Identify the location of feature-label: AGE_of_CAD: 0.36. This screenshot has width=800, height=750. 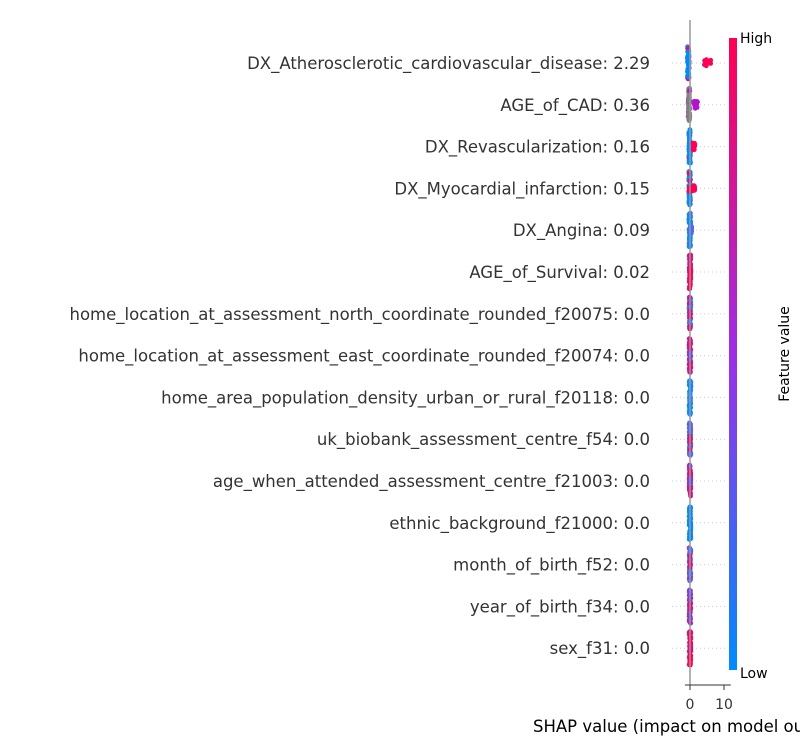
(575, 106).